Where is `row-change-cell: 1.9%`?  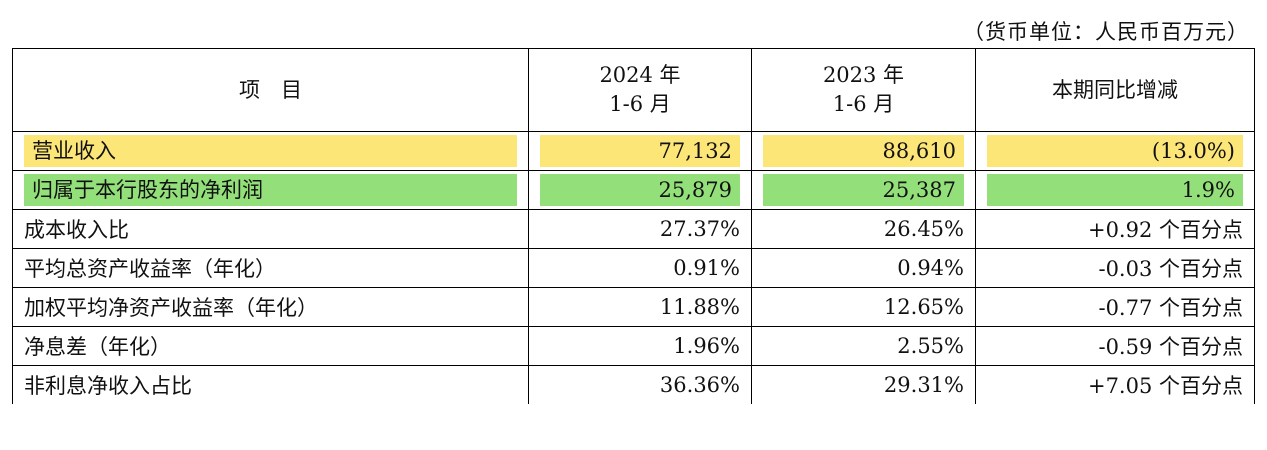 row-change-cell: 1.9% is located at coordinates (1115, 190).